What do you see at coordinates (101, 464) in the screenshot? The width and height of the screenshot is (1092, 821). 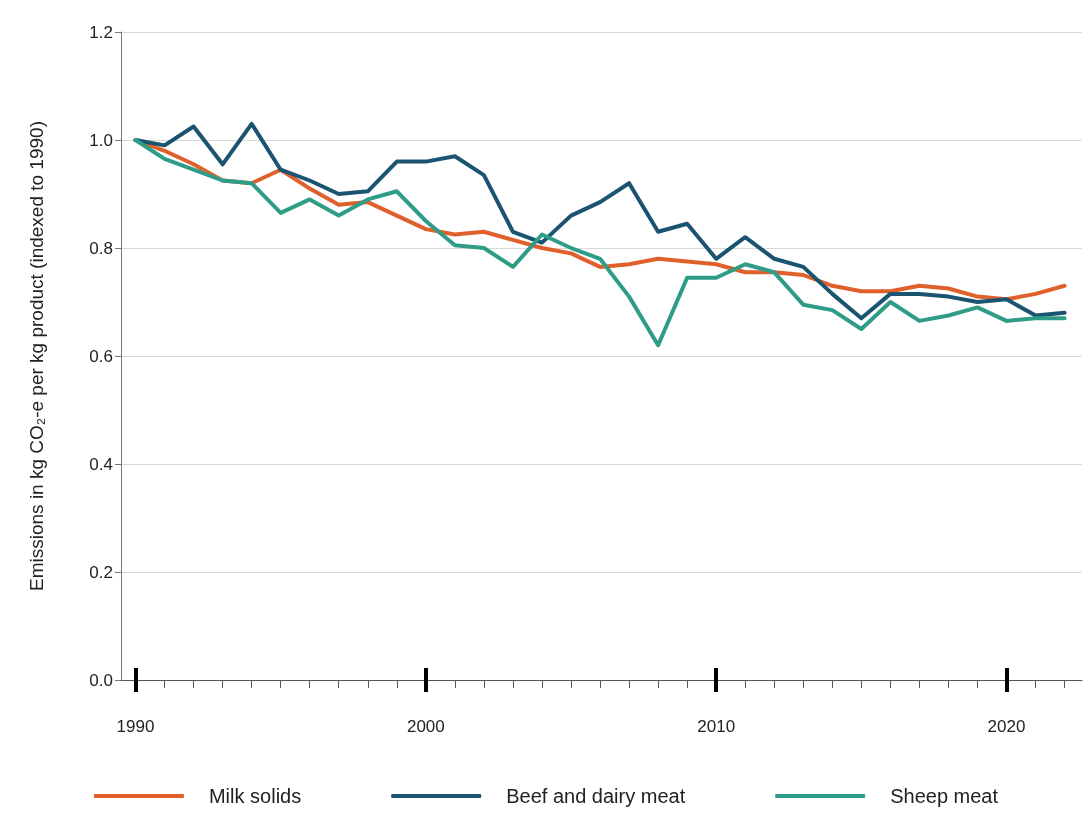 I see `y-tick-label: 0.4` at bounding box center [101, 464].